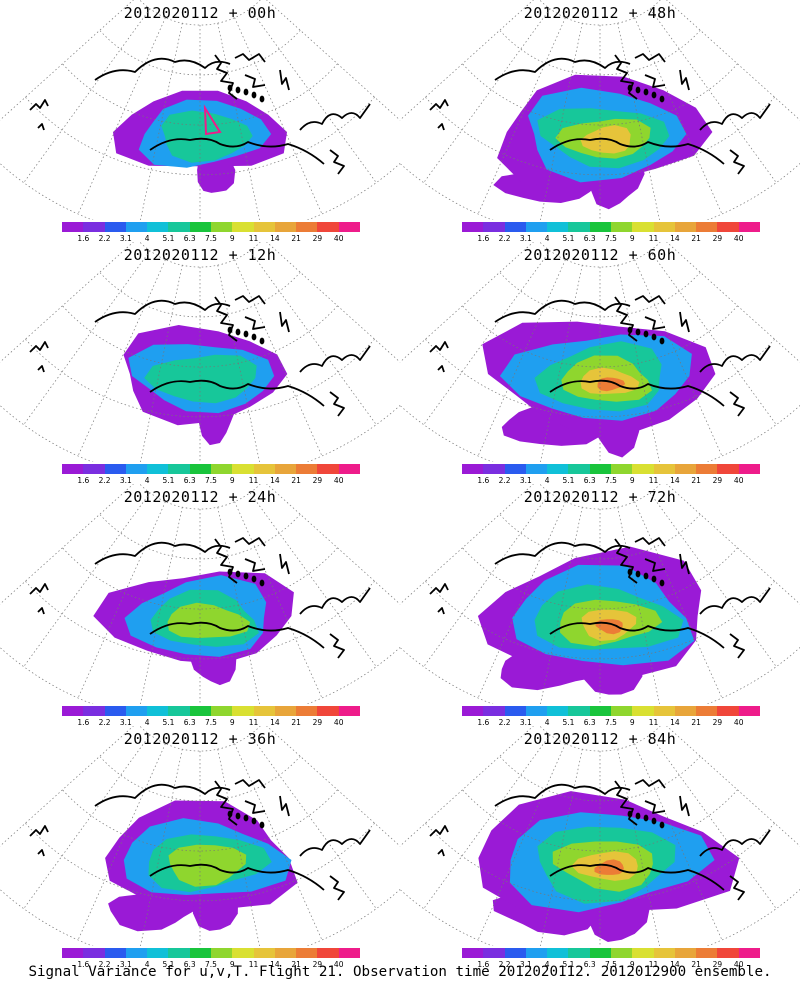  I want to click on islands, so click(246, 819).